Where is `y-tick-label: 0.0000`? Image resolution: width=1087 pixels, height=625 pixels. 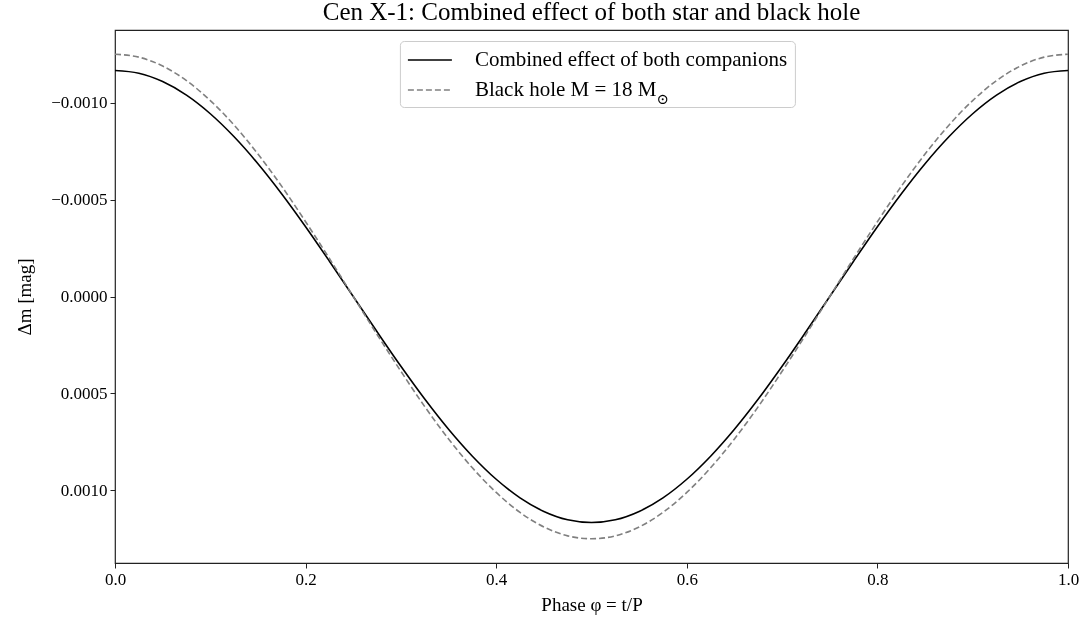 y-tick-label: 0.0000 is located at coordinates (84, 296).